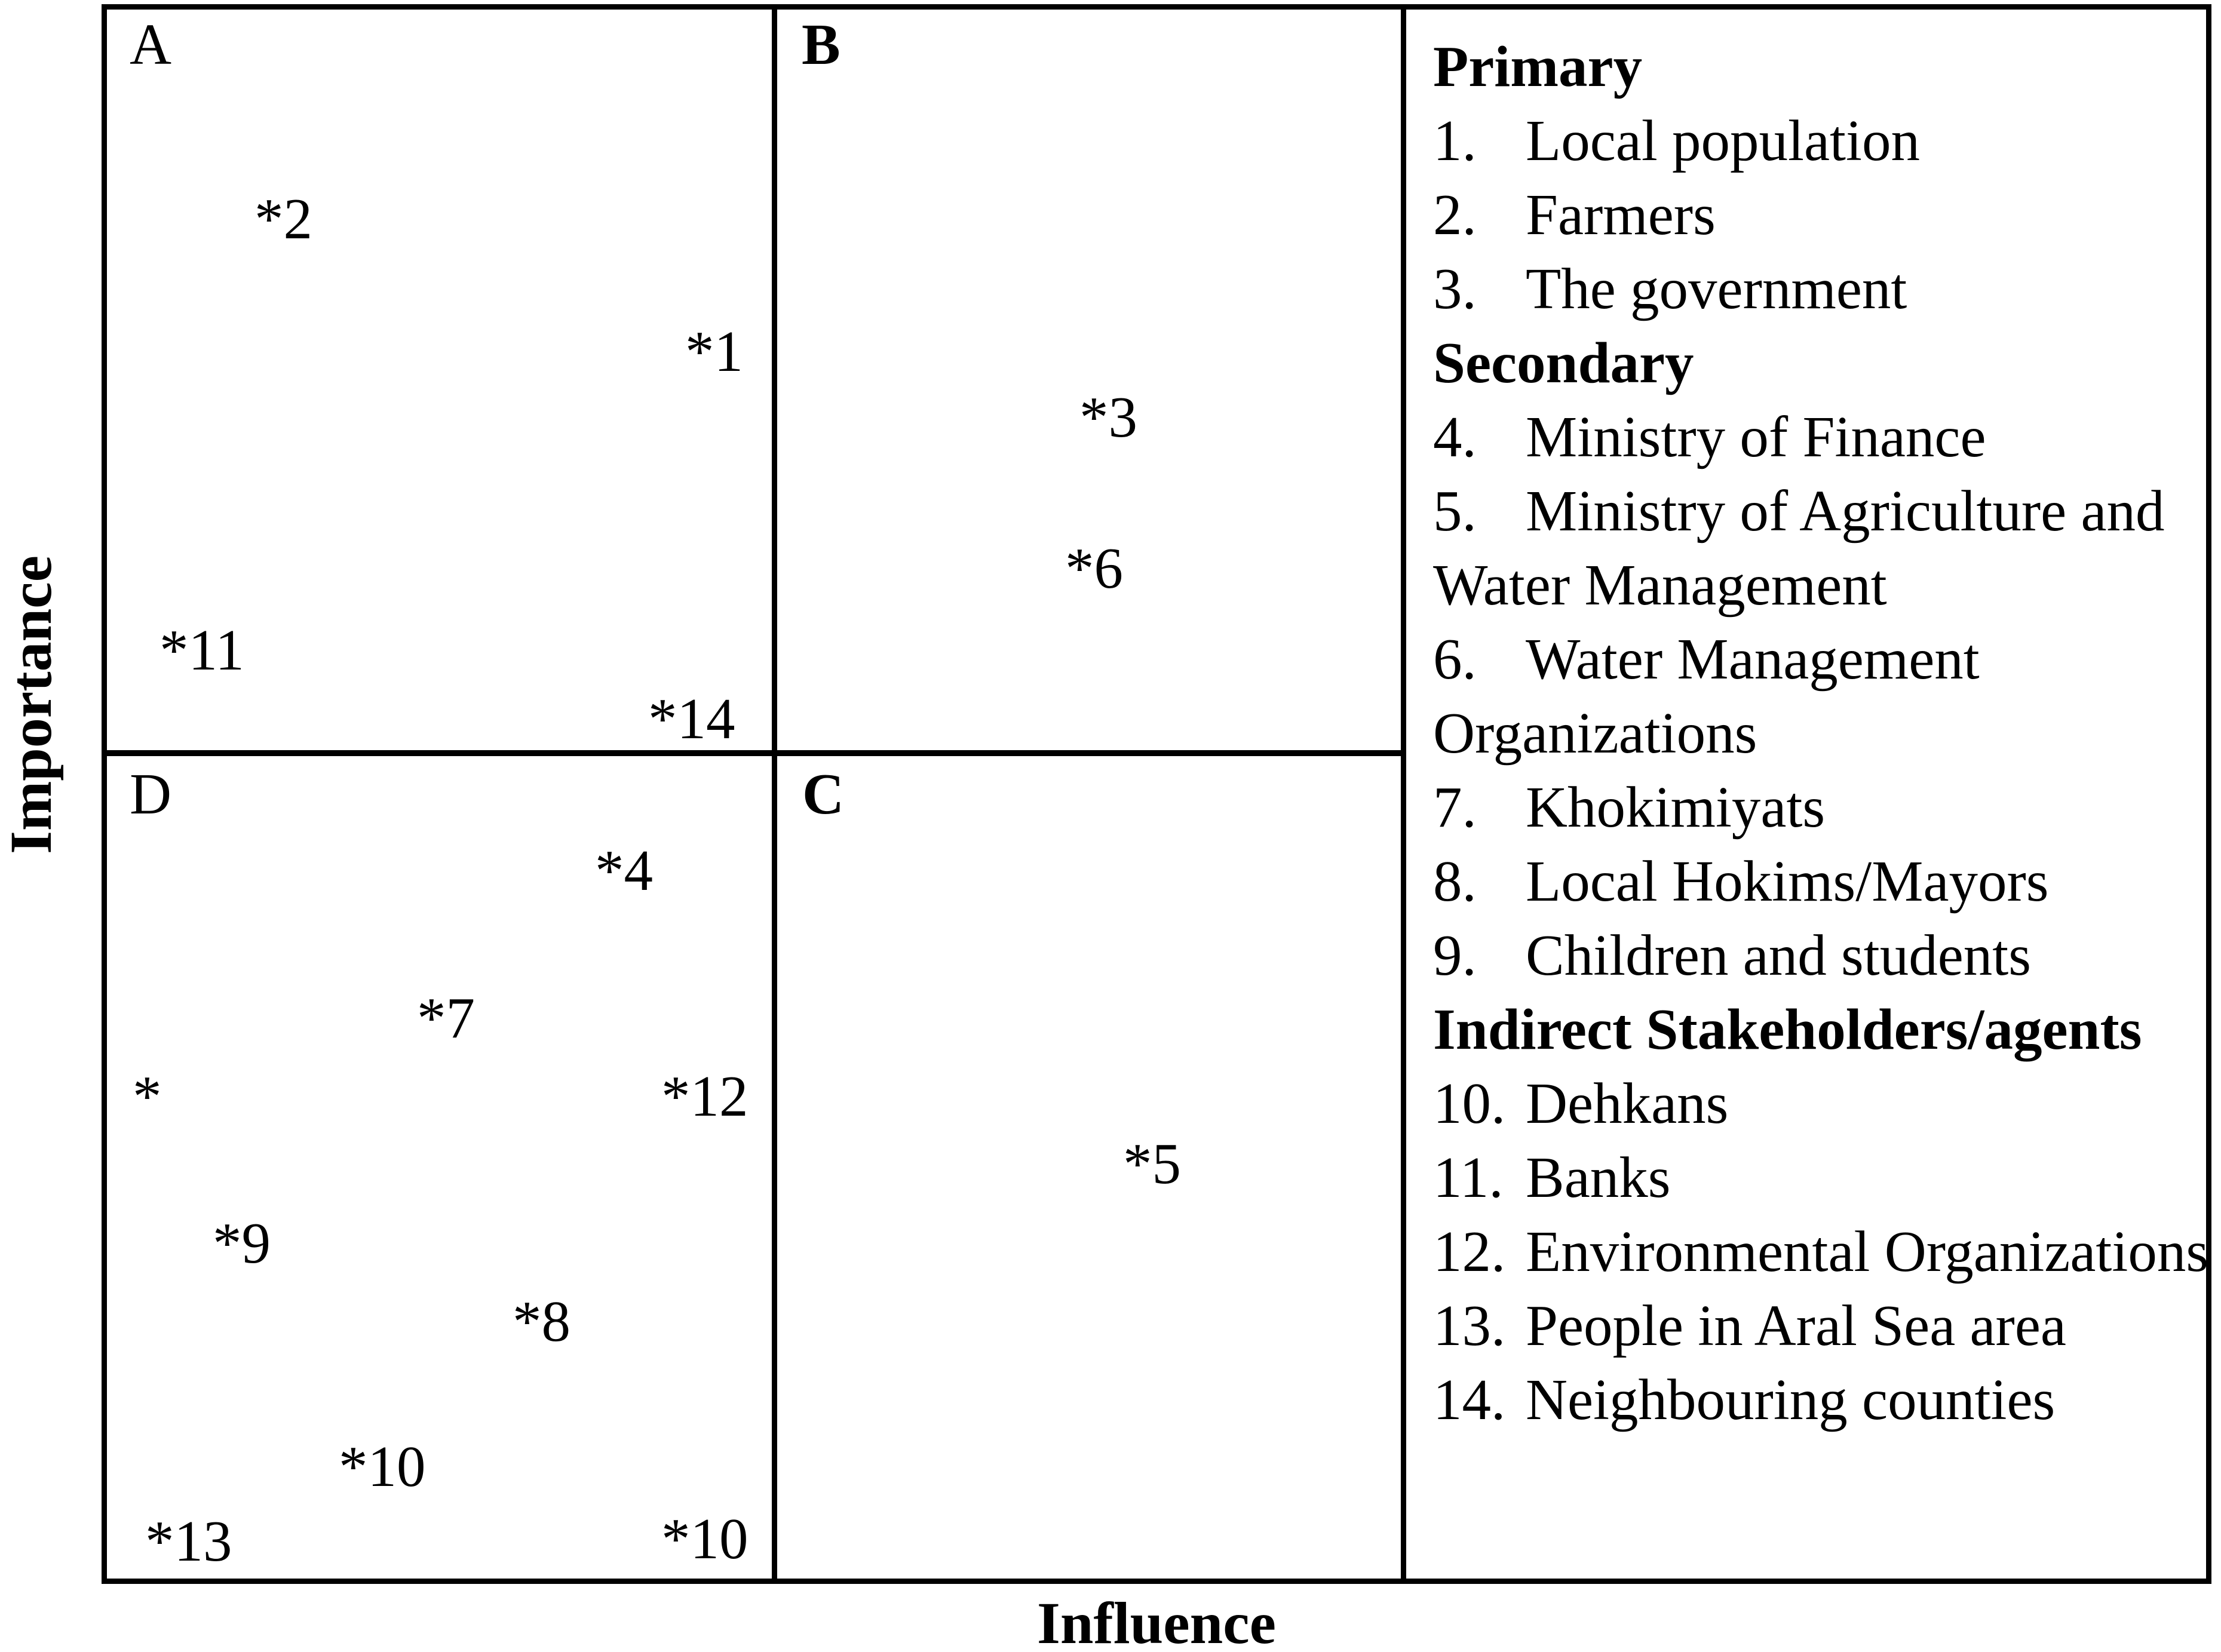 This screenshot has width=2221, height=1652. I want to click on legend-item-3: 3. The government, so click(1824, 289).